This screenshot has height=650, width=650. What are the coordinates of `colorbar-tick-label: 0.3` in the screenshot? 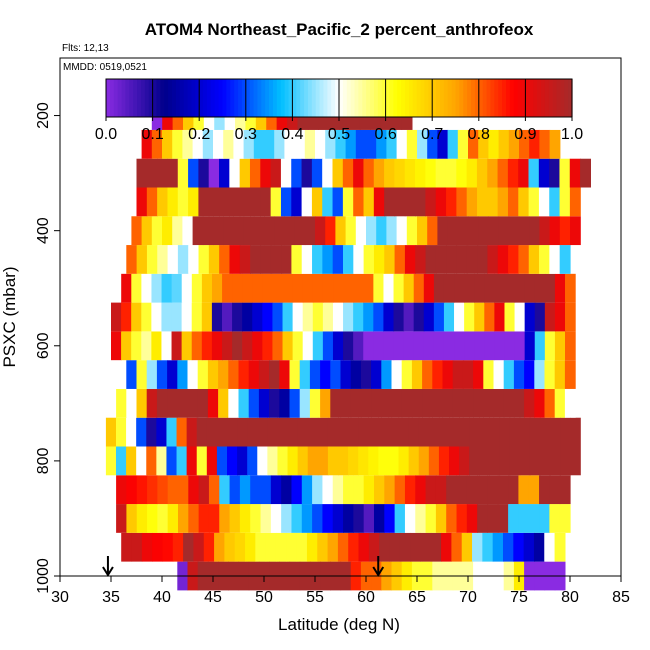 It's located at (246, 134).